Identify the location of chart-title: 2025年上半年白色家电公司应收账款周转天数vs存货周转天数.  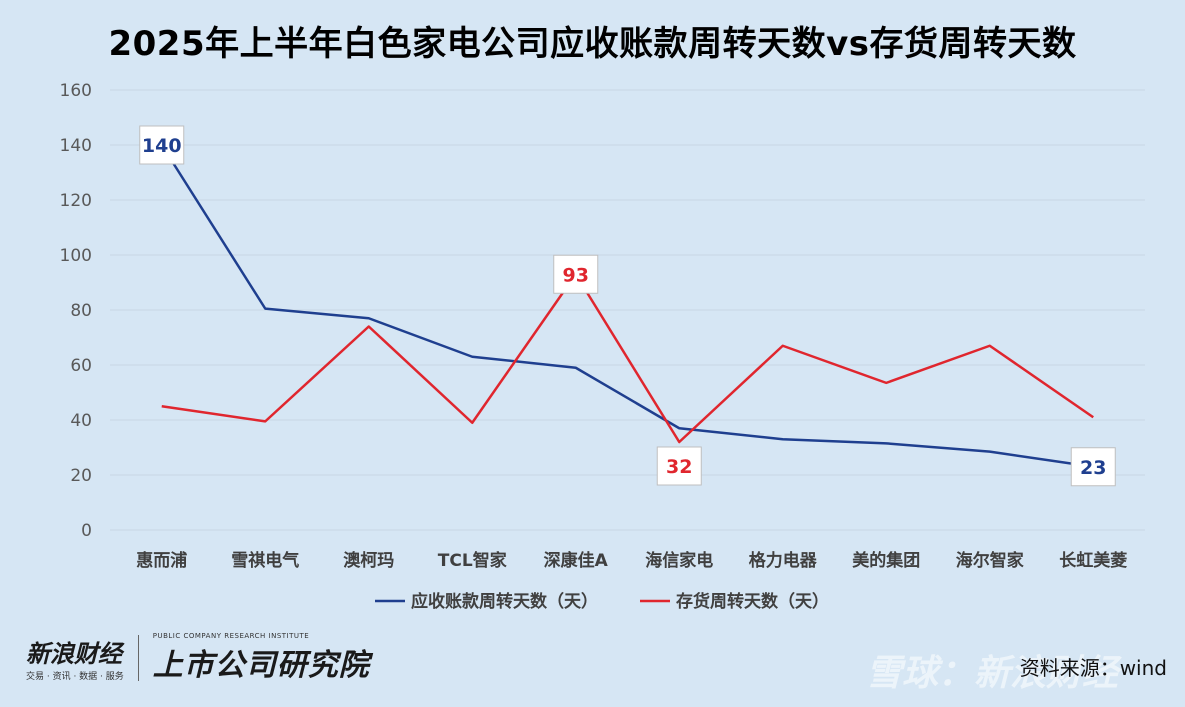
(592, 44).